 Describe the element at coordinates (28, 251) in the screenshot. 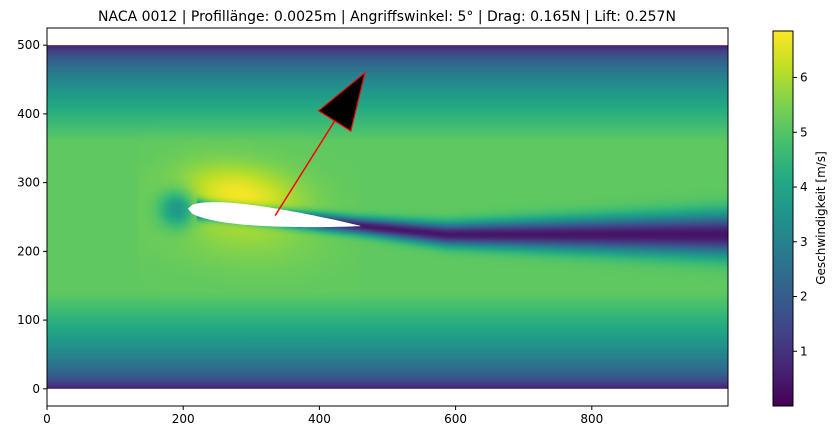

I see `y-tick-label: 200` at that location.